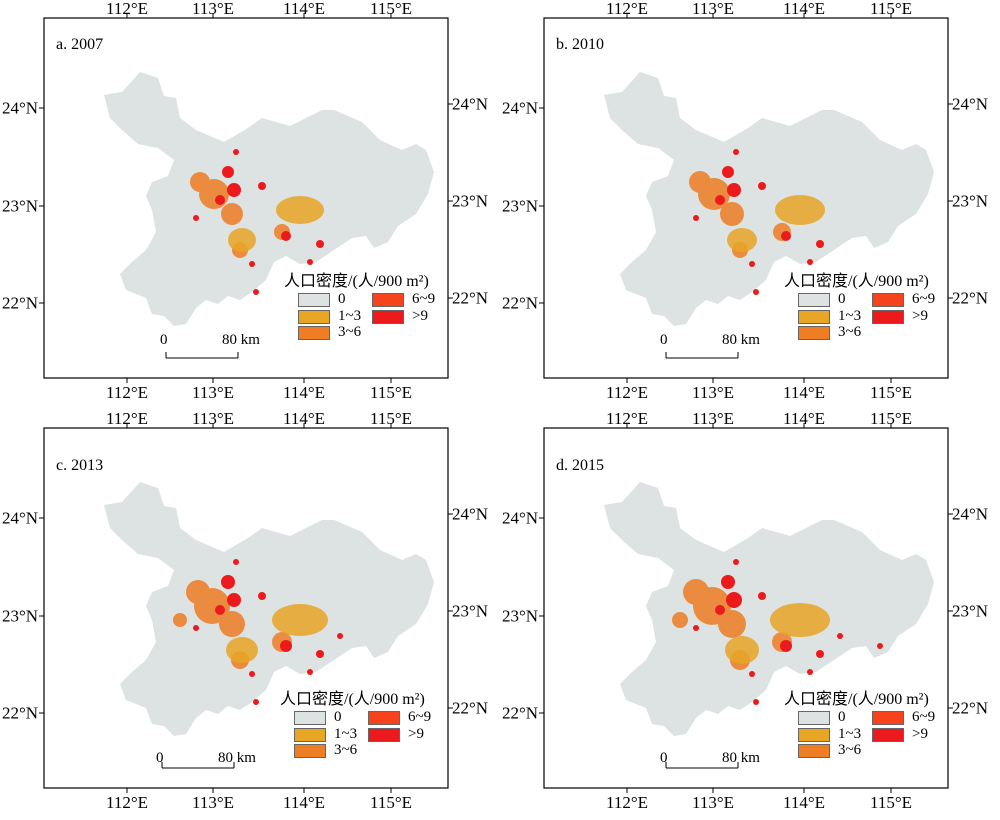  What do you see at coordinates (259, 15) in the screenshot?
I see `top-ticks` at bounding box center [259, 15].